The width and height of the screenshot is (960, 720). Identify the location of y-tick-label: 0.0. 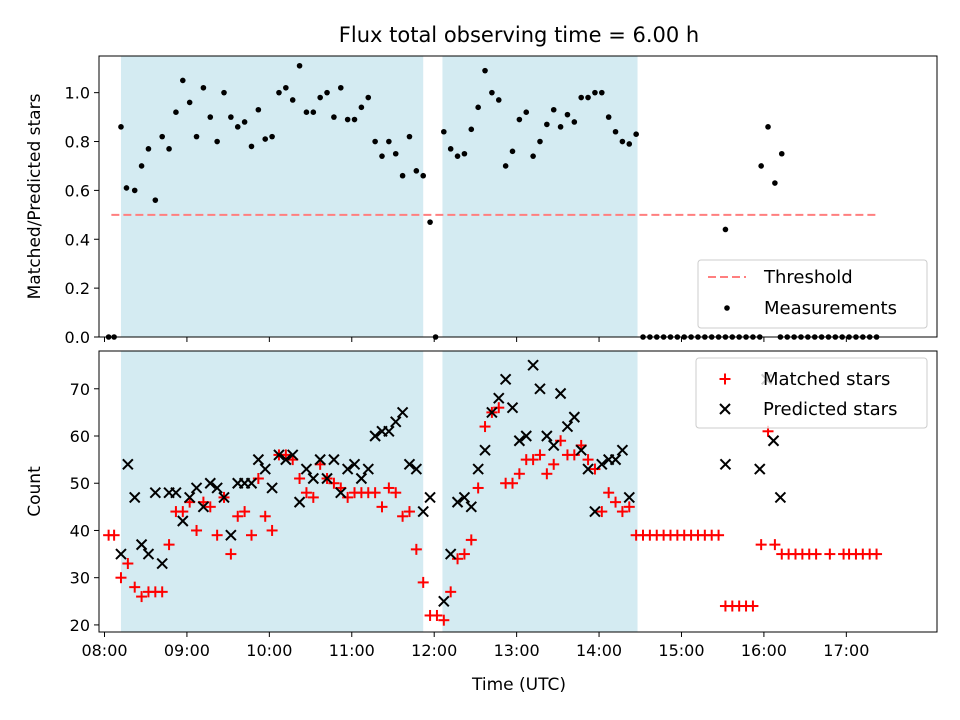
(77, 337).